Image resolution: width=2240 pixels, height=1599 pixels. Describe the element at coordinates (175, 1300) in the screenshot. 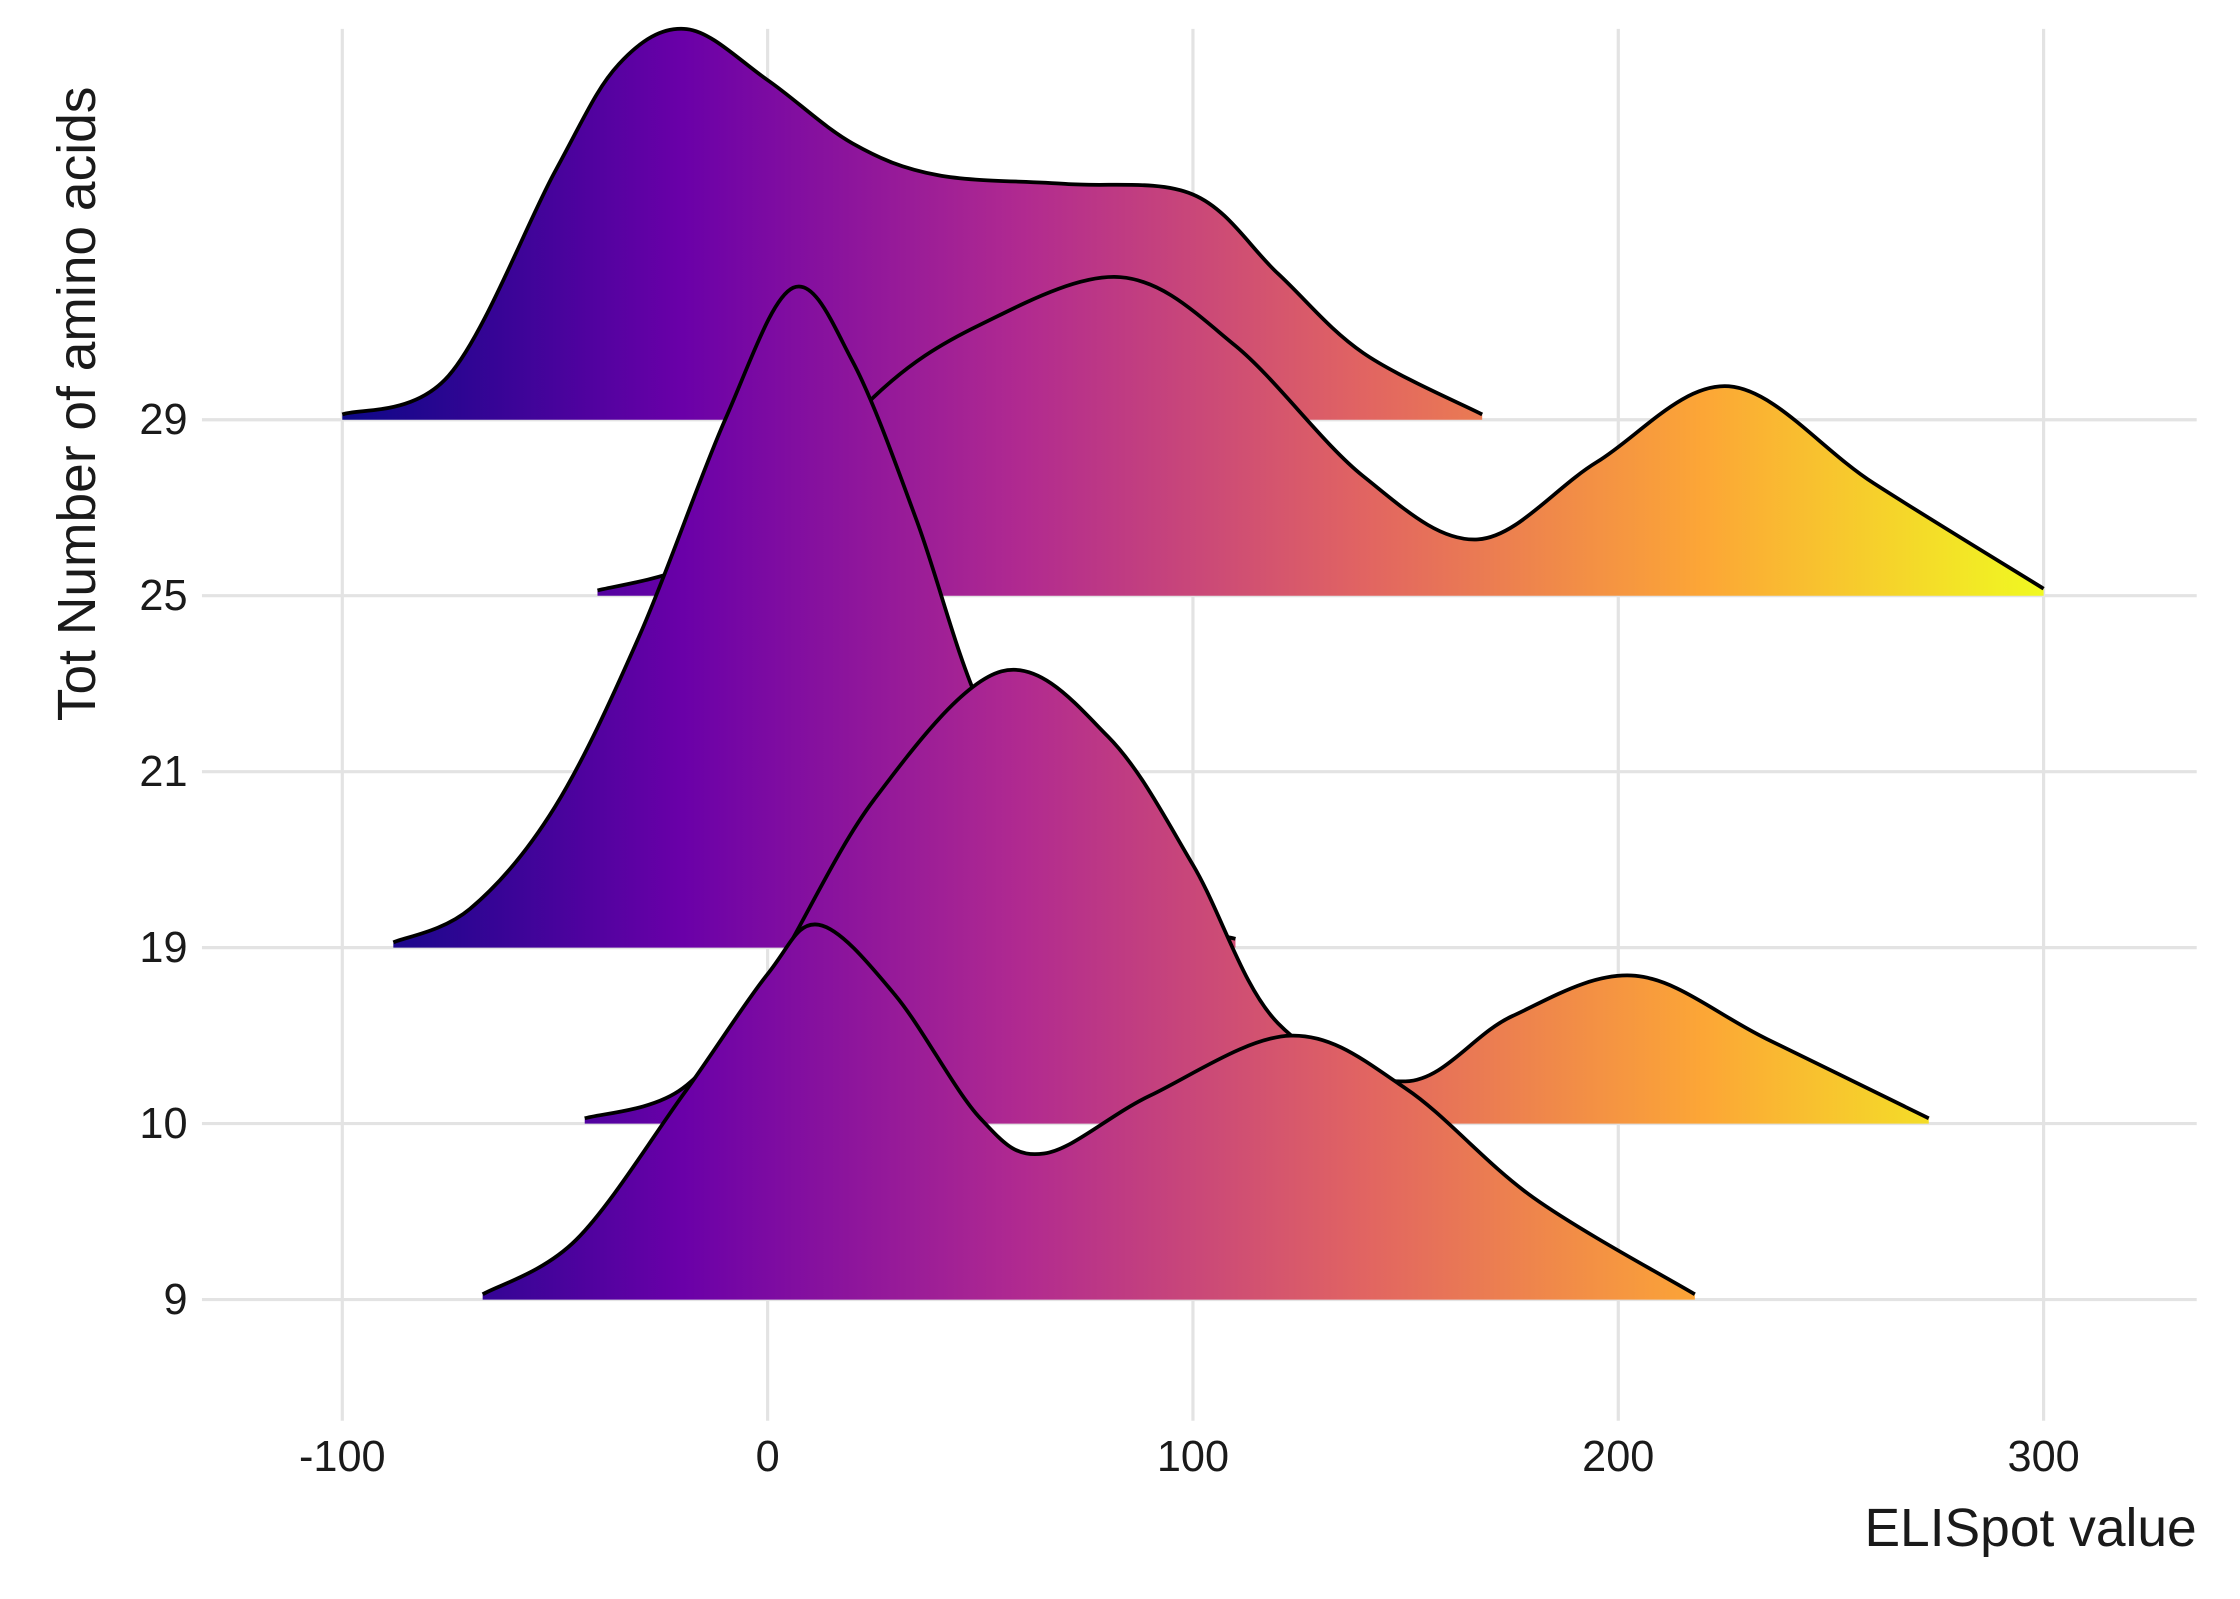

I see `y-tick-label: 9` at that location.